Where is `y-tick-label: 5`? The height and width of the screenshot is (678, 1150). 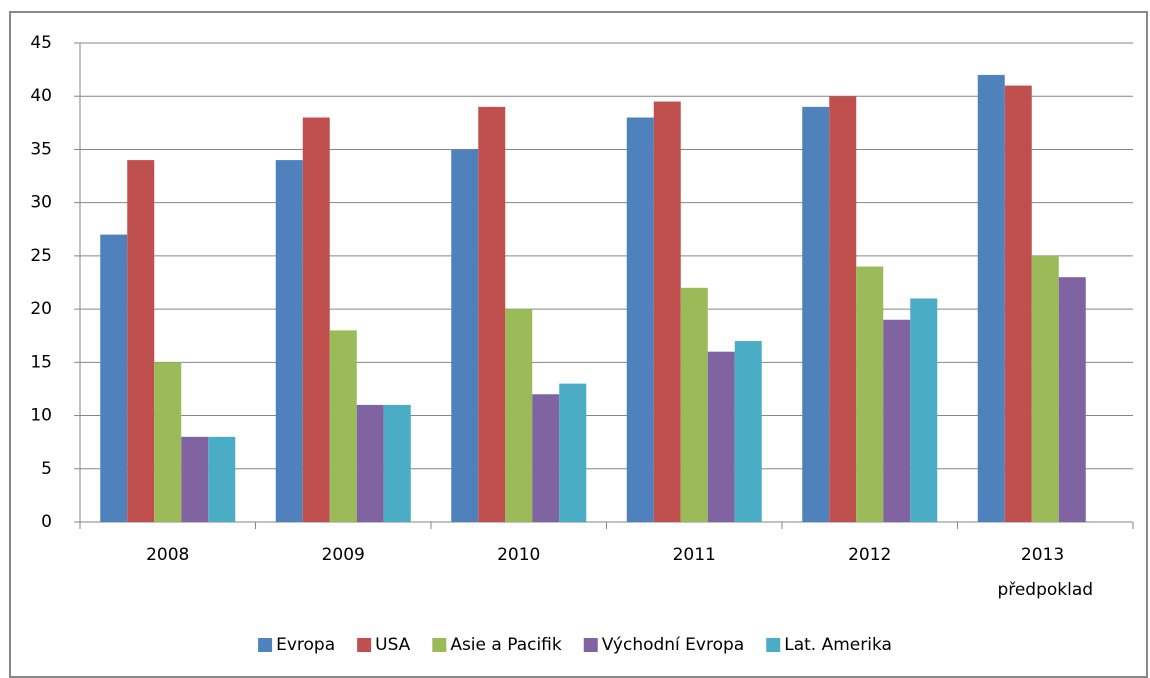
y-tick-label: 5 is located at coordinates (46, 469).